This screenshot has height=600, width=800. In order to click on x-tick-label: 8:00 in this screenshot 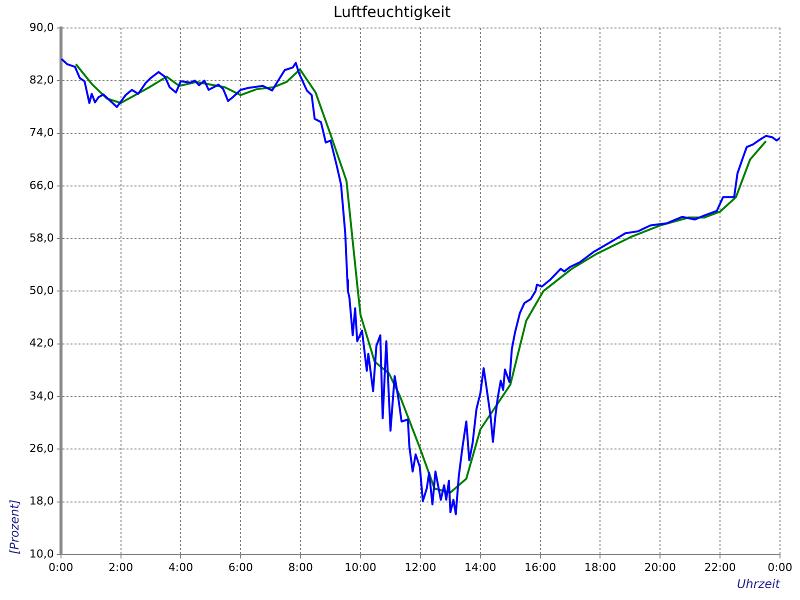, I will do `click(300, 567)`.